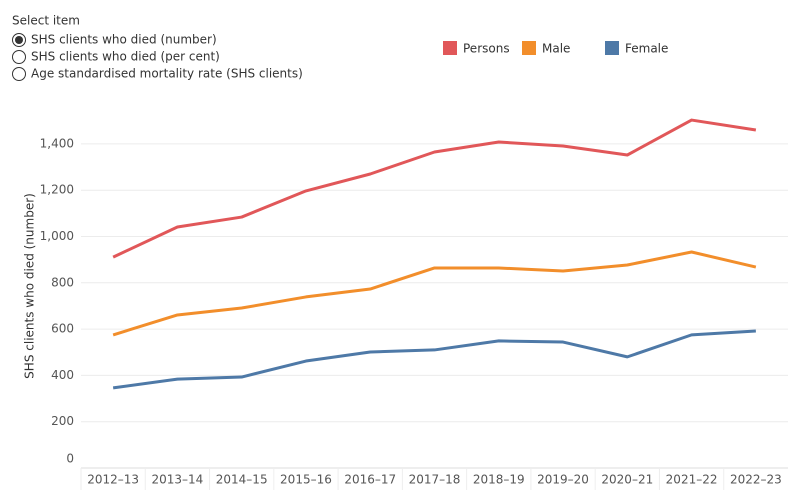 This screenshot has height=500, width=800. I want to click on y-tick-label: 600, so click(62, 329).